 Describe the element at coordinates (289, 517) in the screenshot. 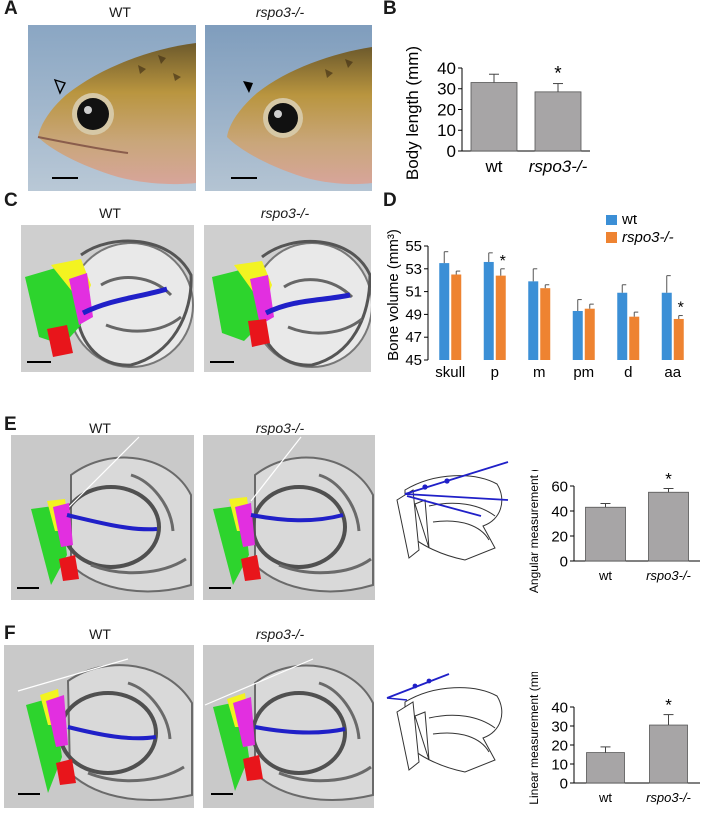

I see `mutant-angular-scan` at that location.